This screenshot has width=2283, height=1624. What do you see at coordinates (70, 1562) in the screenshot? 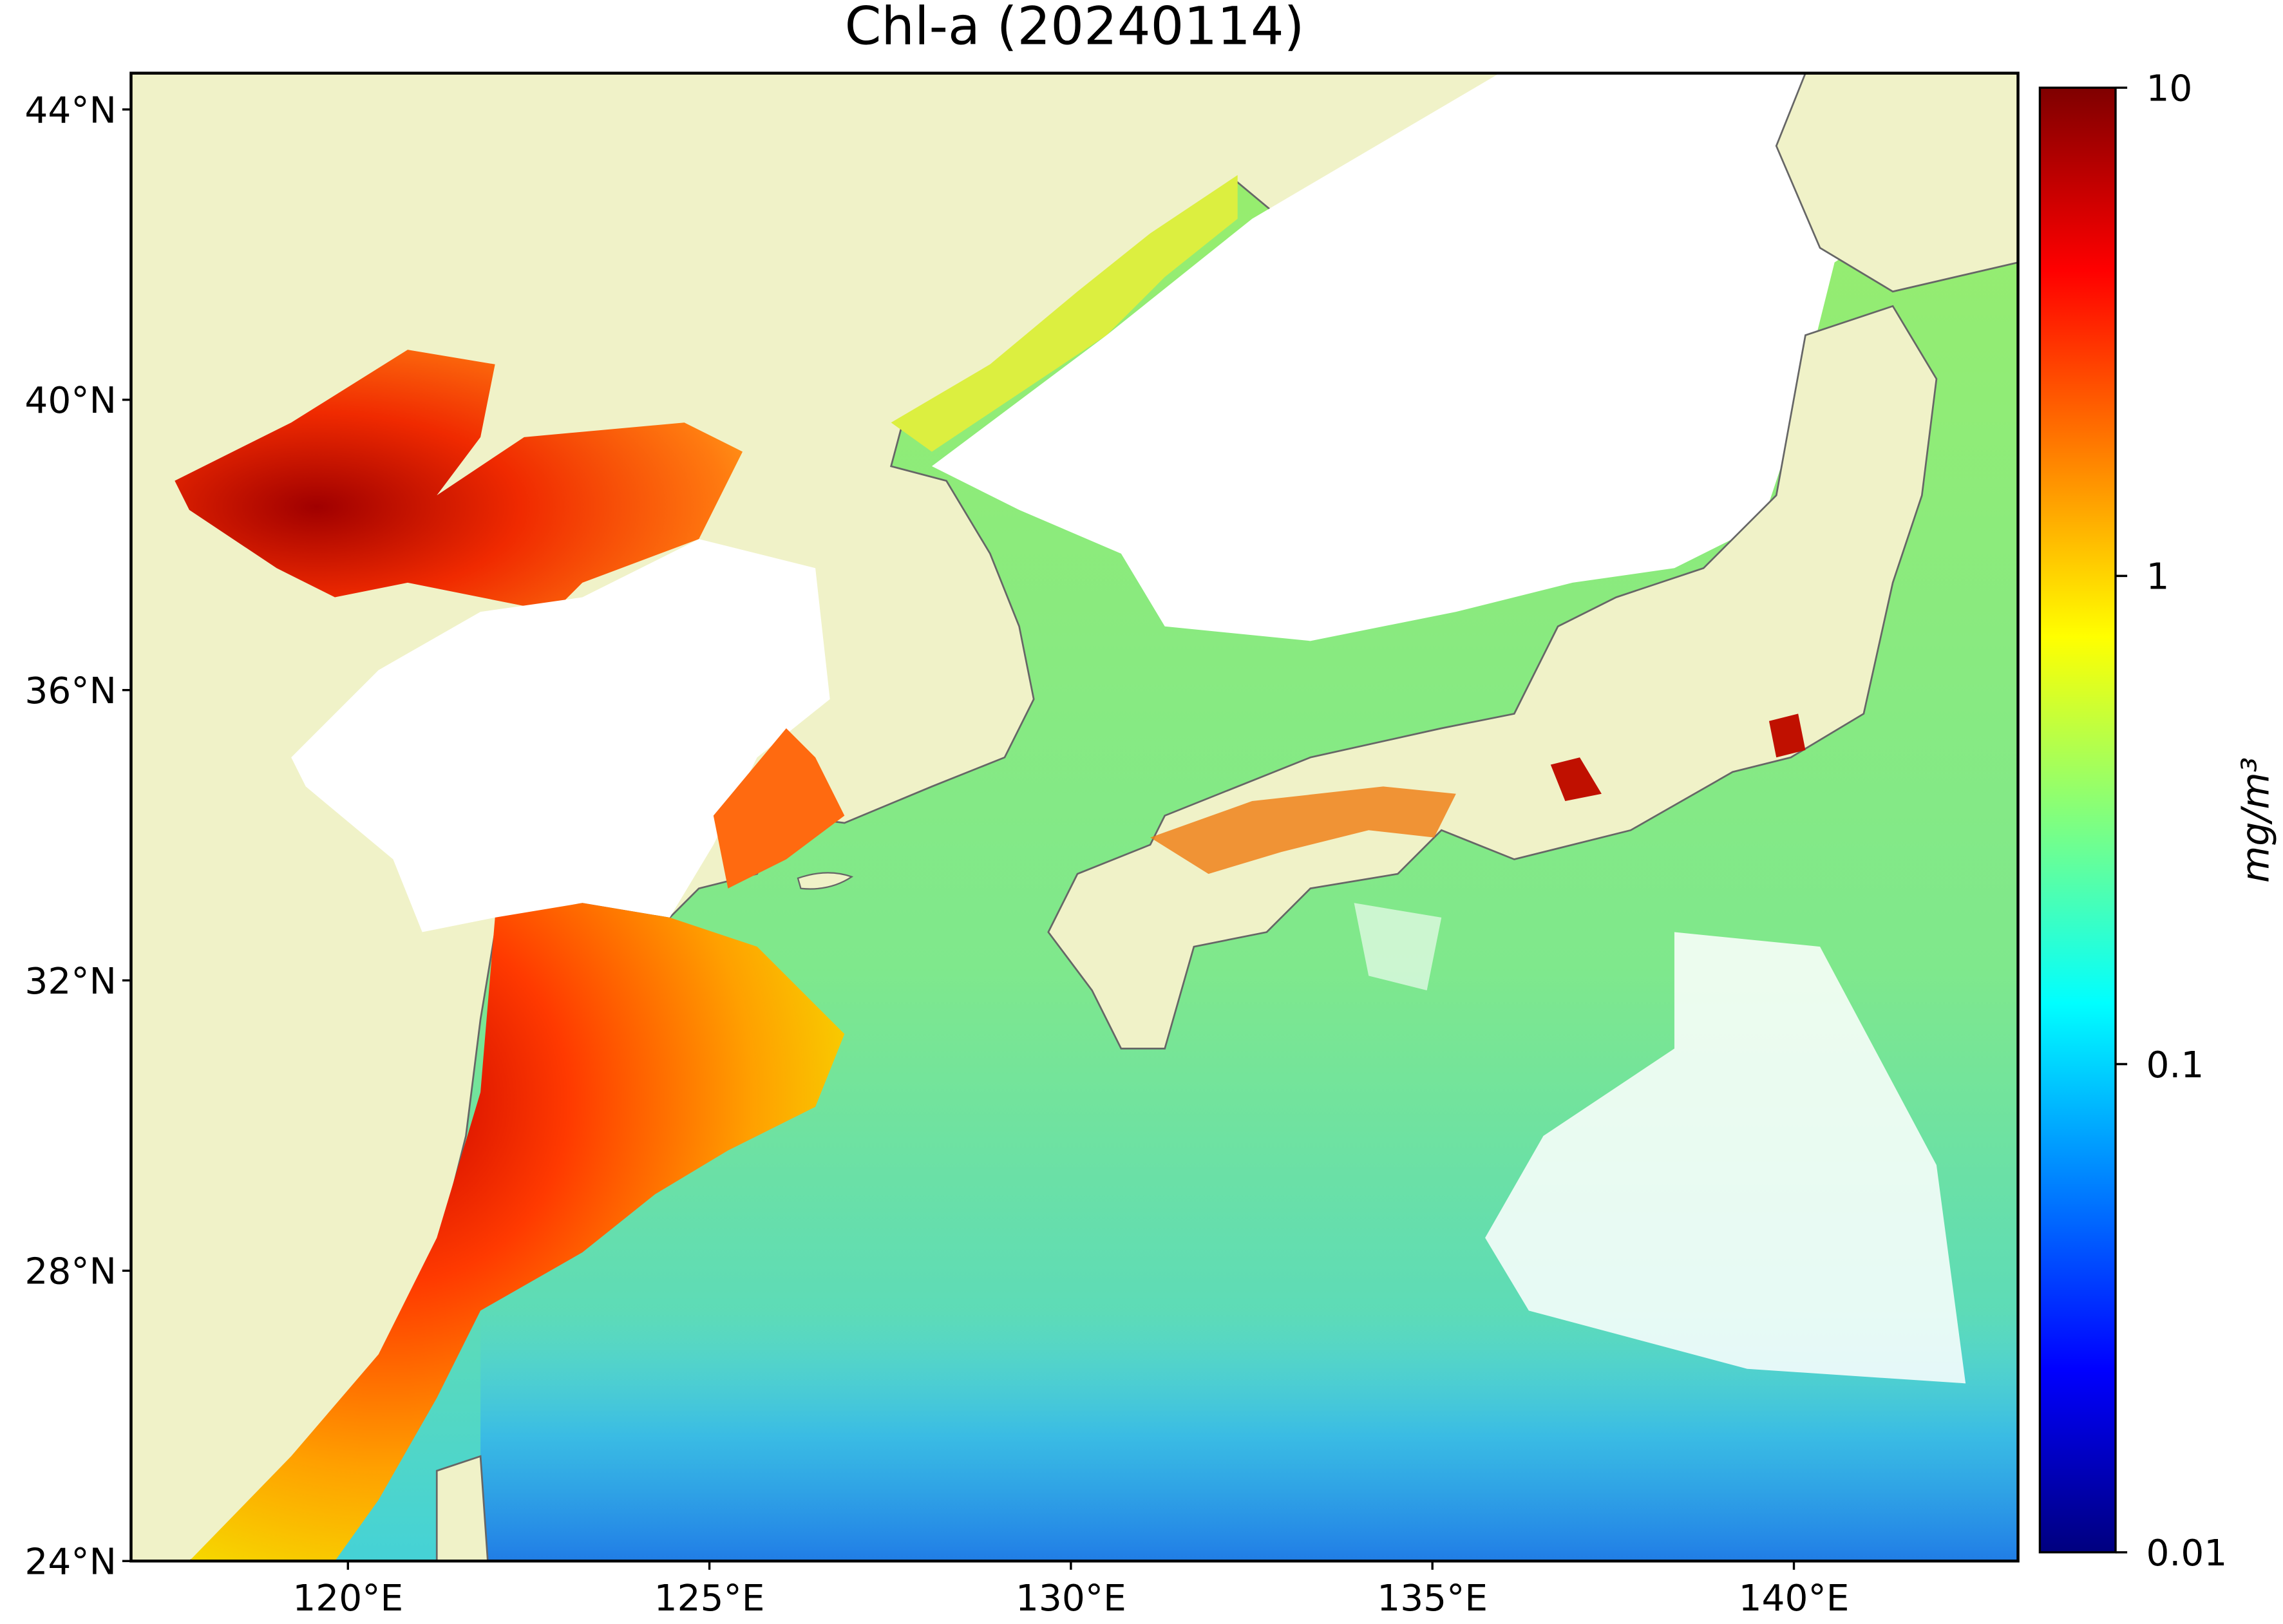
I see `y-tick-label: 24°N` at bounding box center [70, 1562].